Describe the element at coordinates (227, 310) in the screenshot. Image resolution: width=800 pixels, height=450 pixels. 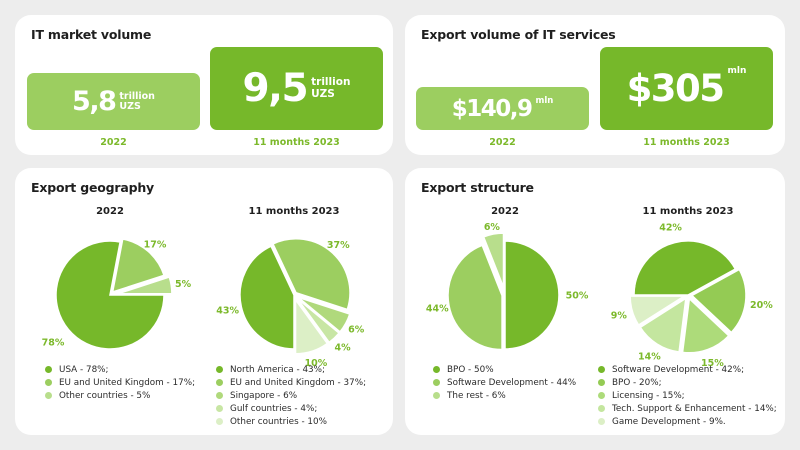
I see `pie-value-label: 43%` at that location.